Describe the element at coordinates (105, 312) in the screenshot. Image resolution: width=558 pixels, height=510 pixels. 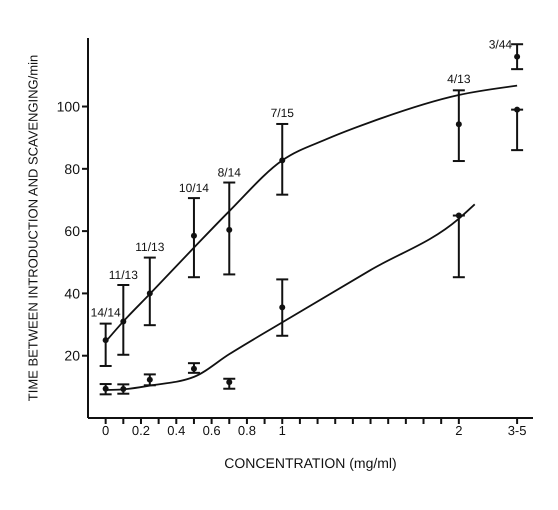
I see `annotation: 14/14` at that location.